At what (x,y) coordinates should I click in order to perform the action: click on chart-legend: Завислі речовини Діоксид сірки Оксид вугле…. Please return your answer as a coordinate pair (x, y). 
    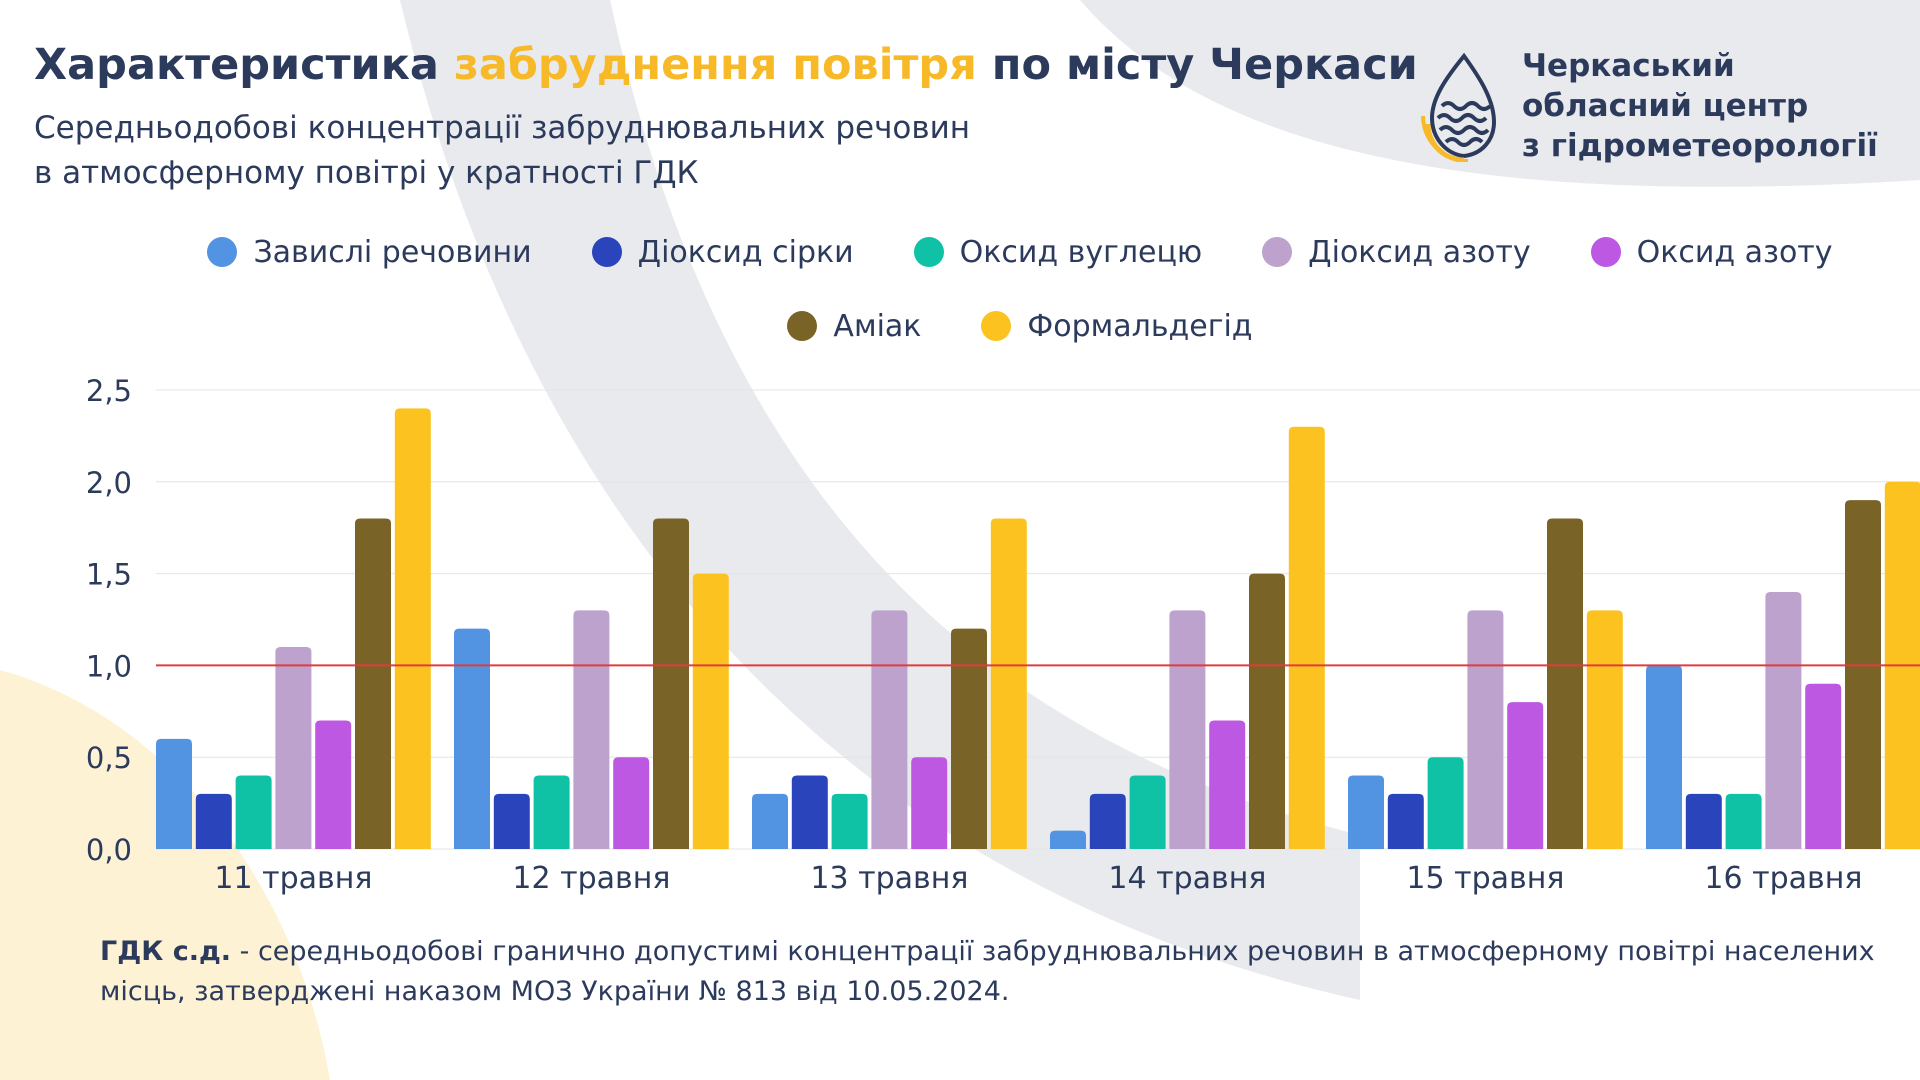
    Looking at the image, I should click on (1020, 289).